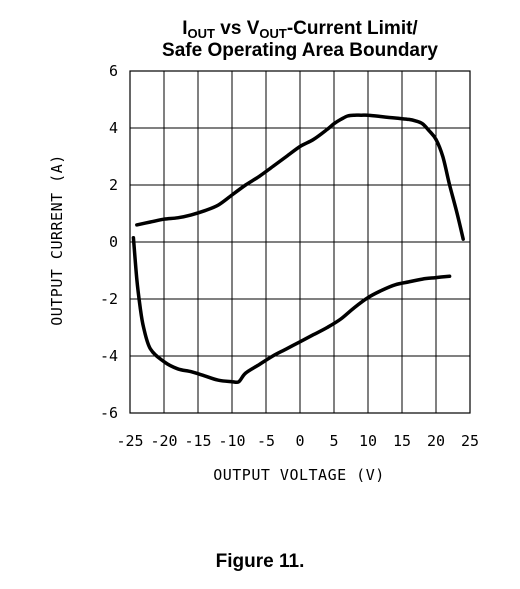 This screenshot has height=589, width=520. I want to click on x-tick-labels: -25 -20 -15 -10 -5 0 5 10 15 20 25, so click(297, 441).